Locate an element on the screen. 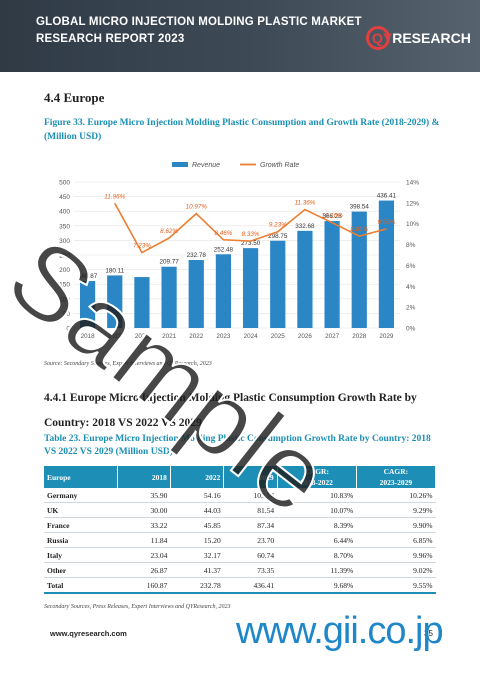 This screenshot has height=679, width=480. table-row: Total 160.87 232.78 436.41 9.68% 9.55% is located at coordinates (240, 585).